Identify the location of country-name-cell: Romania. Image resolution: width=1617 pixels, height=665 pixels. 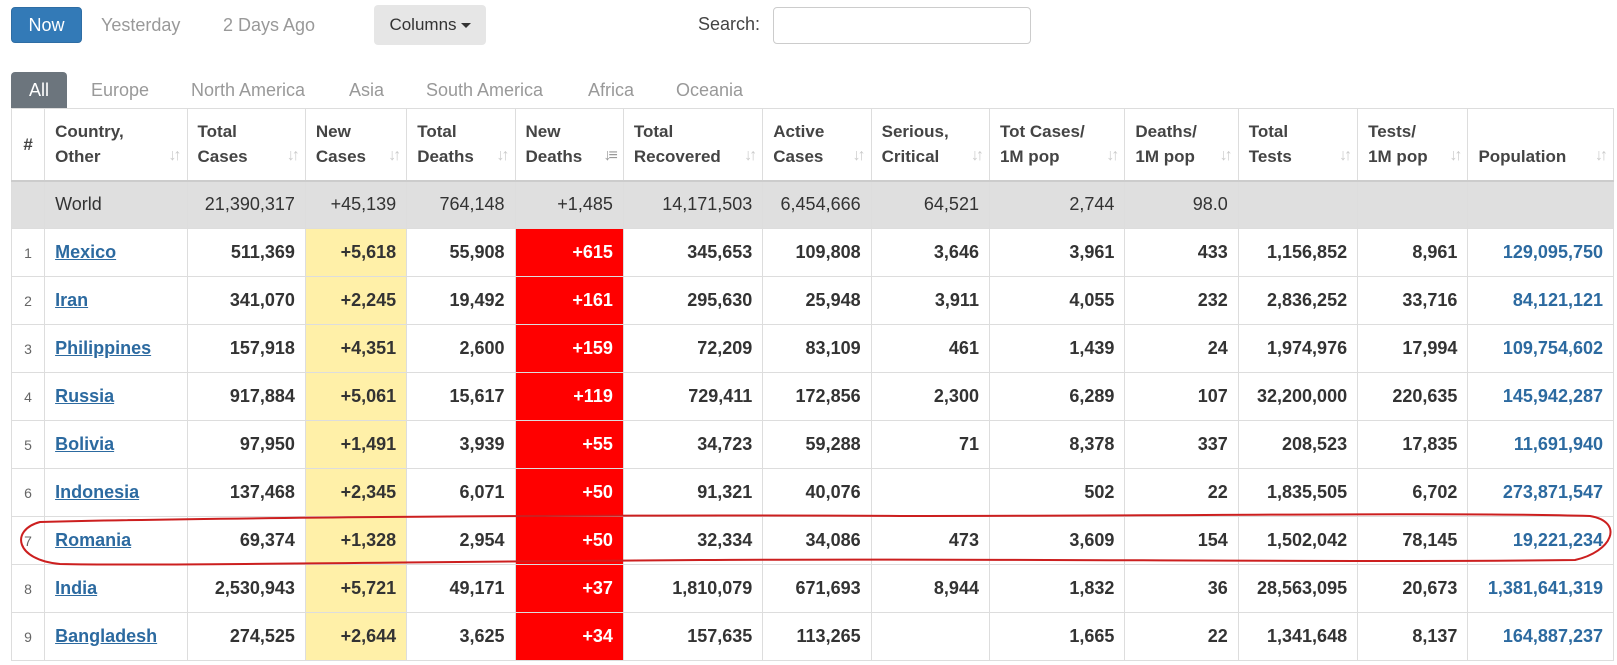
(116, 540).